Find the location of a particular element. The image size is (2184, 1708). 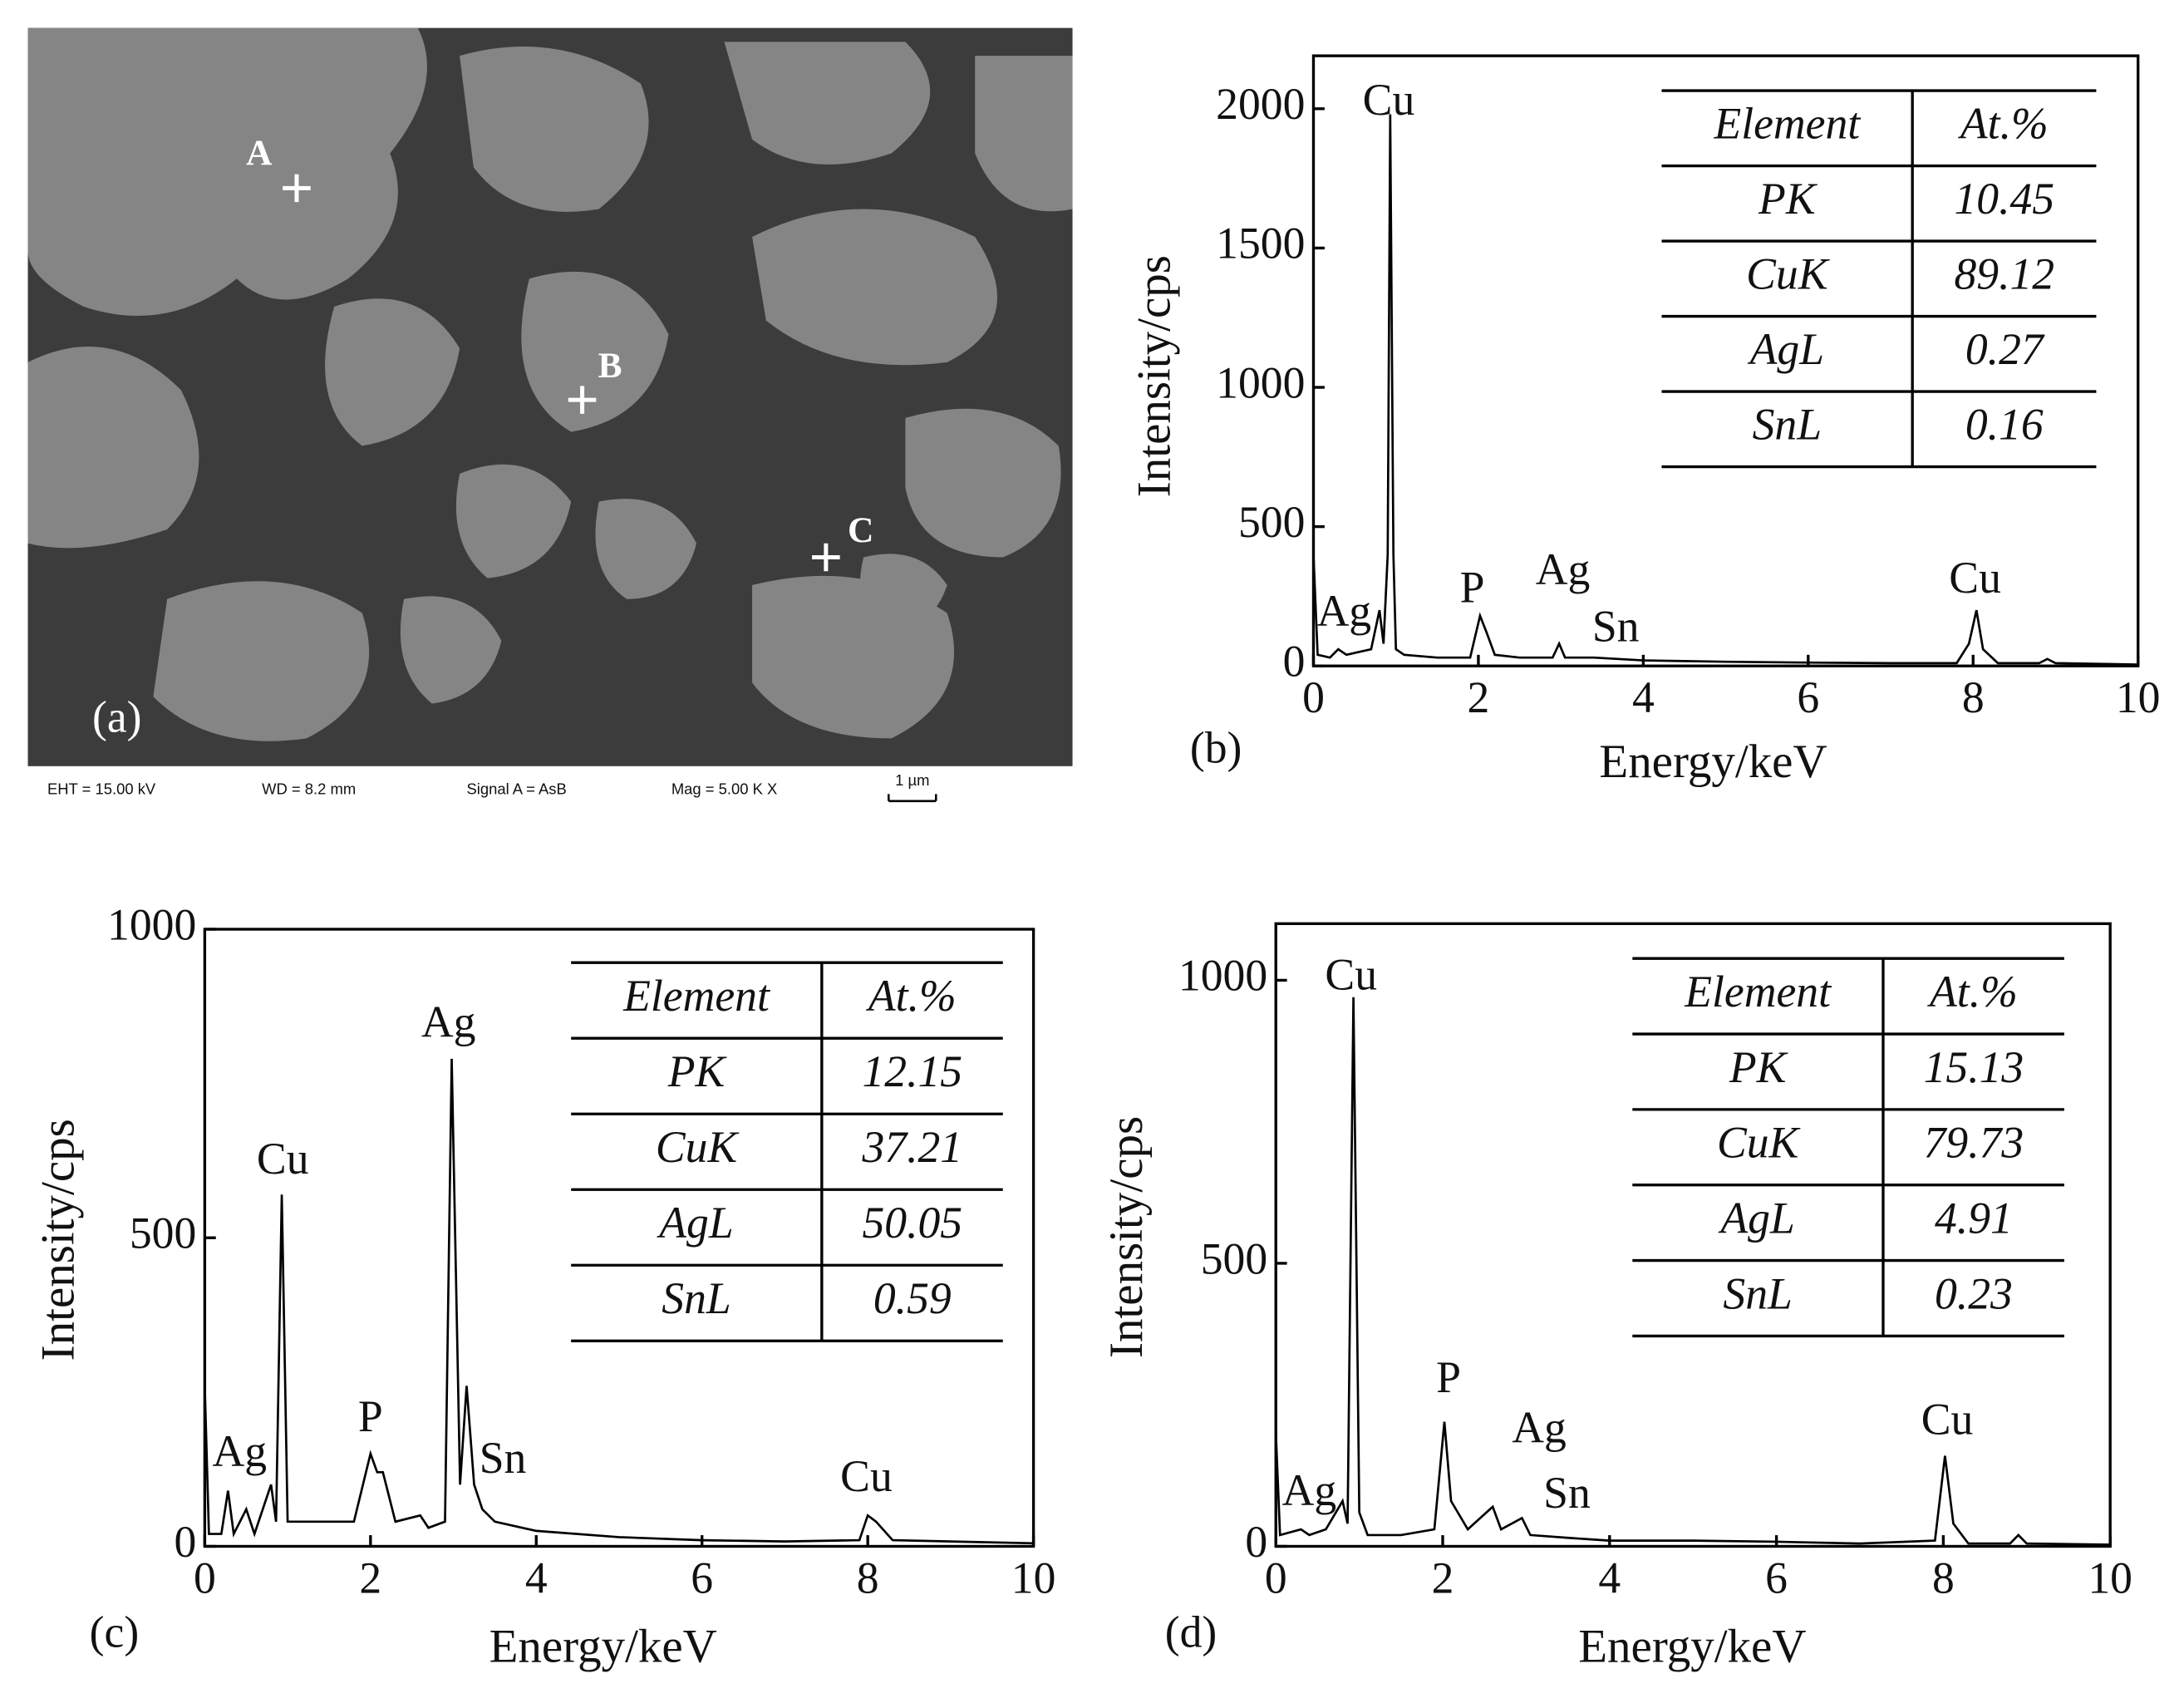

panel-label: (a) is located at coordinates (117, 717).